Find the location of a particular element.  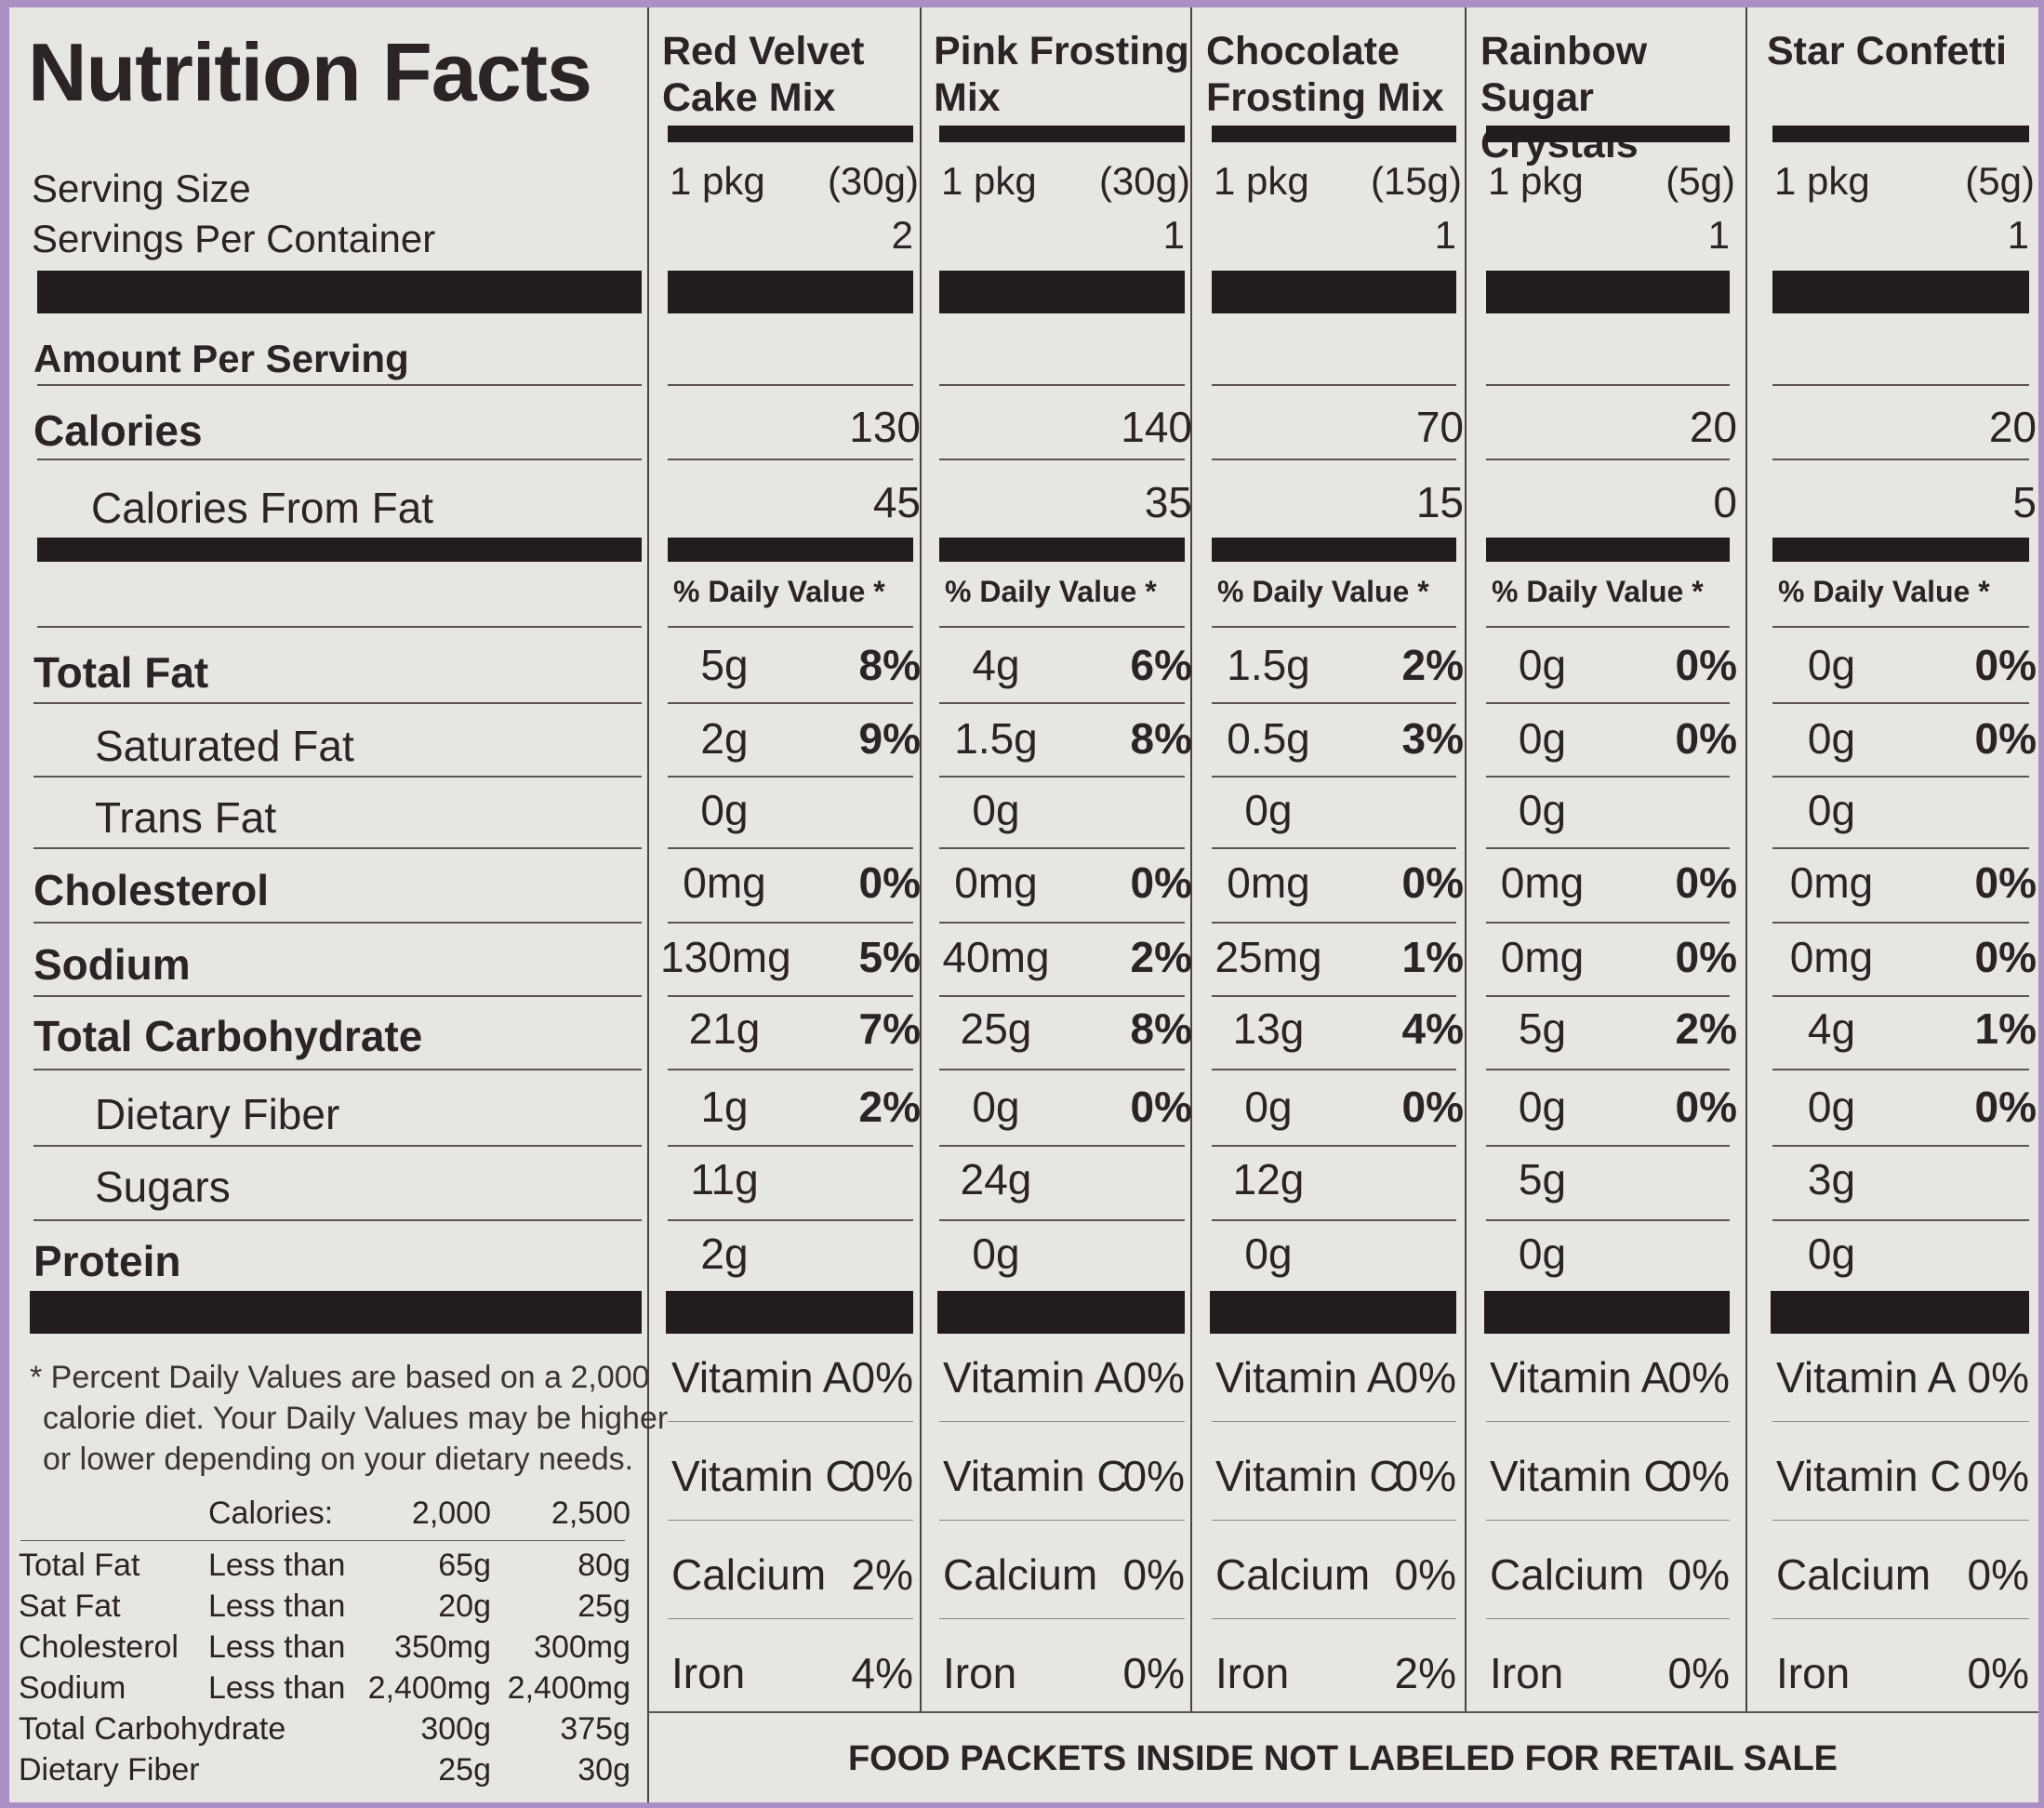

dv-table-value-2500: 300mg is located at coordinates (582, 1647).